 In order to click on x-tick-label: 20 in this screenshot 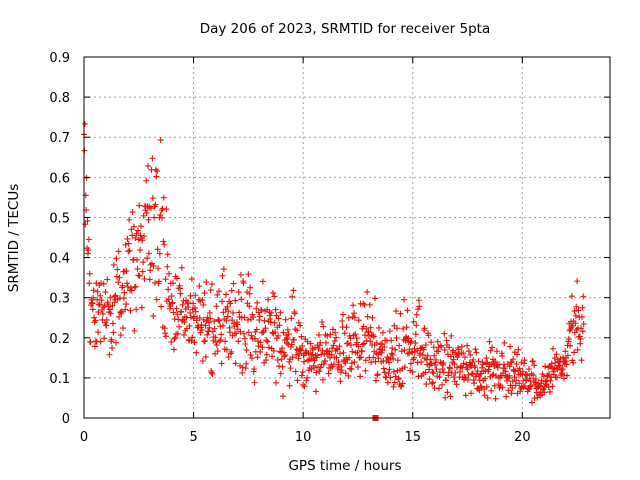, I will do `click(522, 437)`.